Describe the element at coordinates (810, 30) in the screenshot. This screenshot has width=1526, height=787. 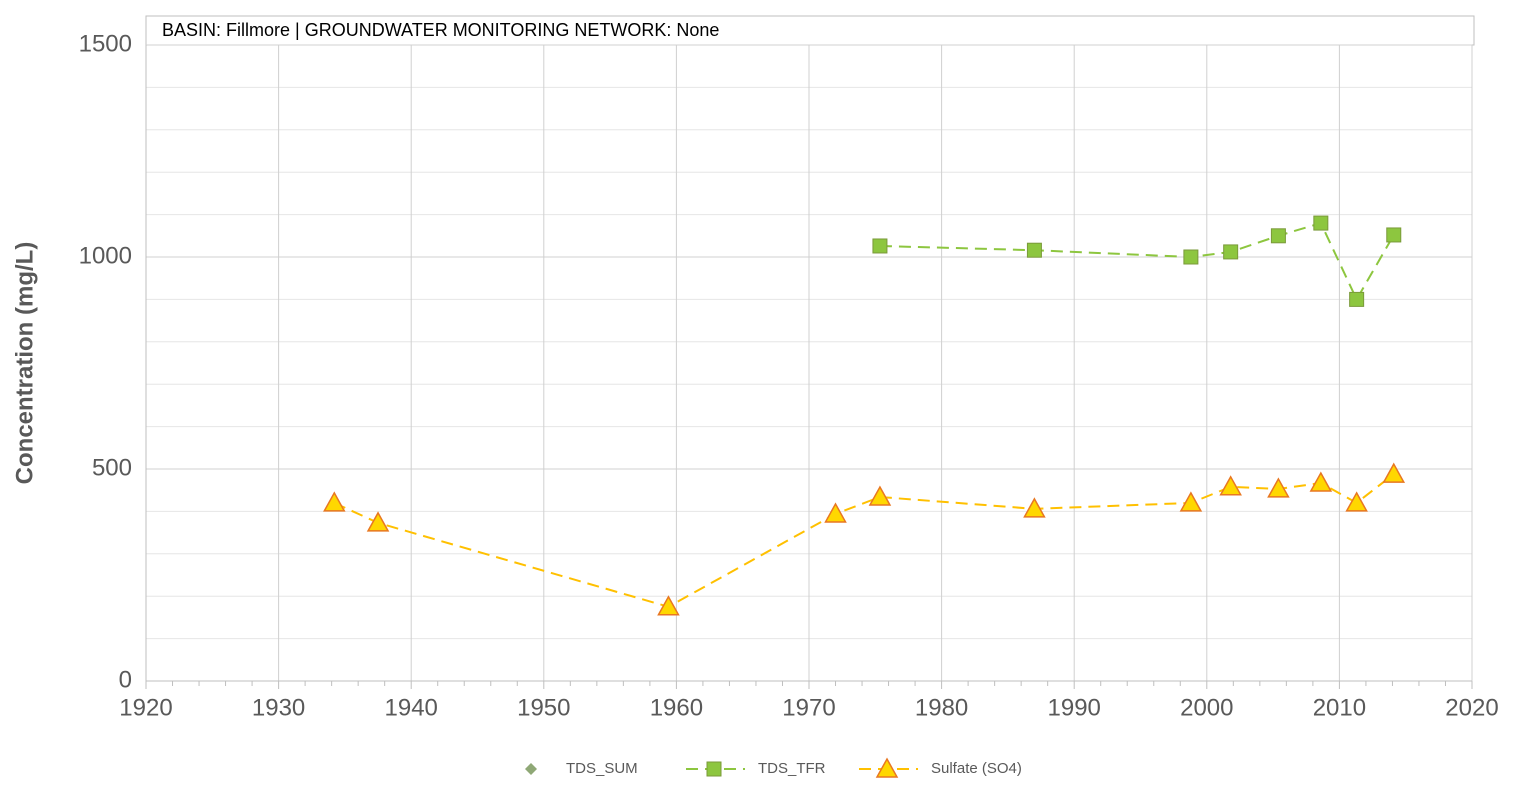
I see `title-box` at that location.